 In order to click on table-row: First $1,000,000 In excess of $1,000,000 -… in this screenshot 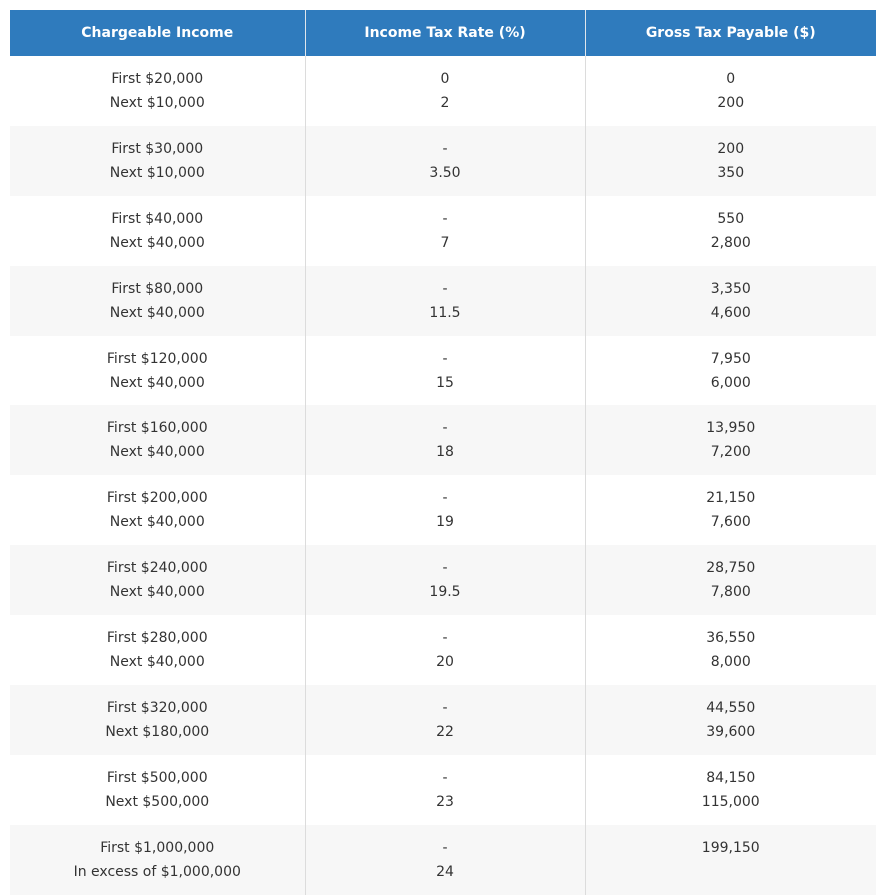, I will do `click(443, 859)`.